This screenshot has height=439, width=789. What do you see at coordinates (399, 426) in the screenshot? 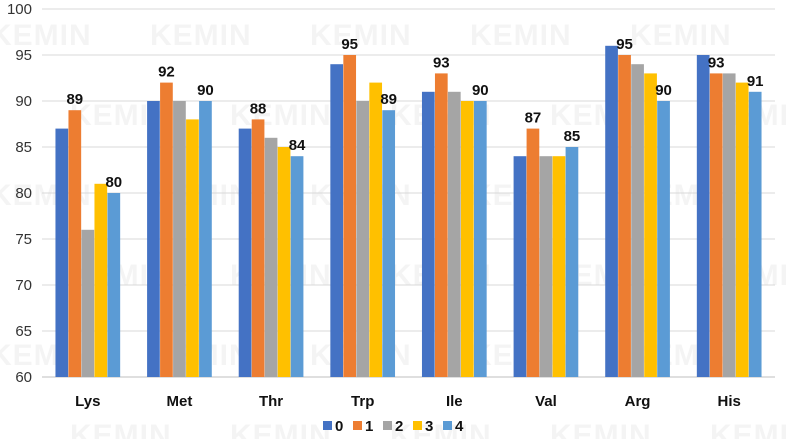
I see `legend-label-2: 2` at bounding box center [399, 426].